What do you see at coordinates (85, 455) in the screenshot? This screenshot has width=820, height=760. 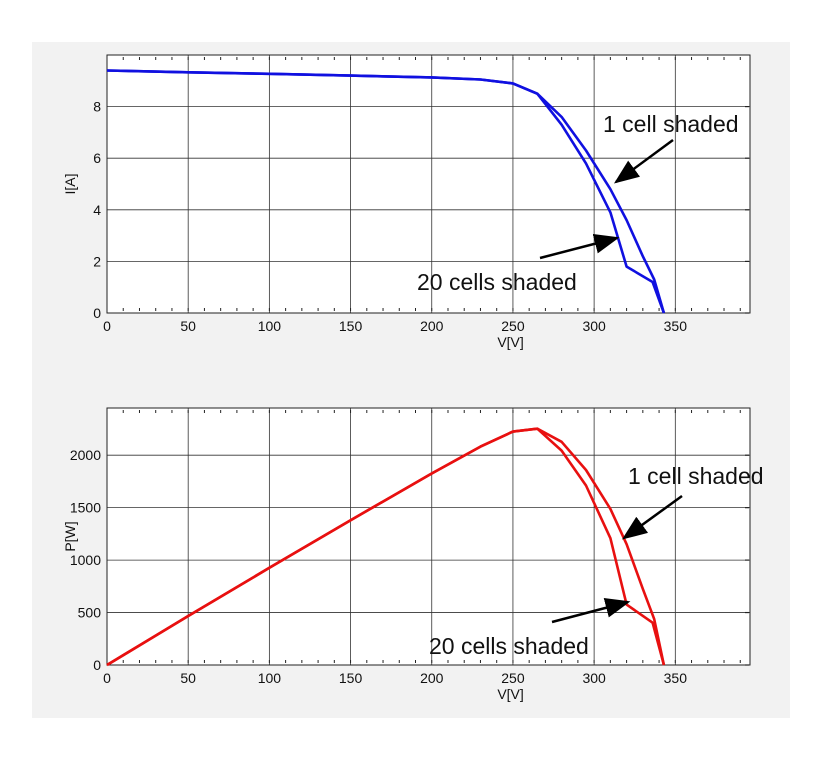 I see `y-tick-label: 2000` at bounding box center [85, 455].